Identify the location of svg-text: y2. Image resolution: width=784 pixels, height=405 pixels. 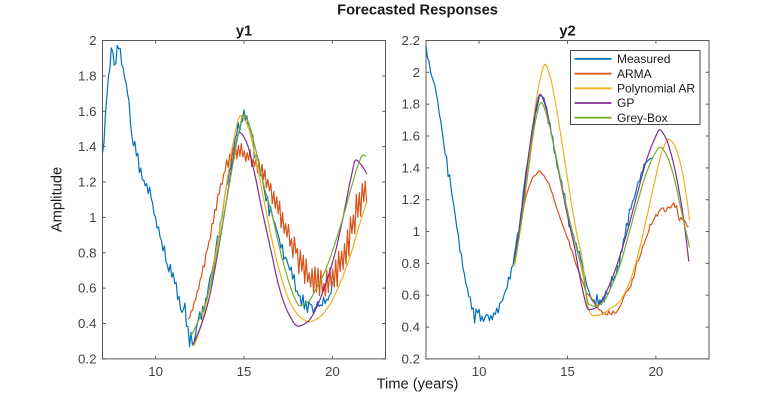
(567, 31).